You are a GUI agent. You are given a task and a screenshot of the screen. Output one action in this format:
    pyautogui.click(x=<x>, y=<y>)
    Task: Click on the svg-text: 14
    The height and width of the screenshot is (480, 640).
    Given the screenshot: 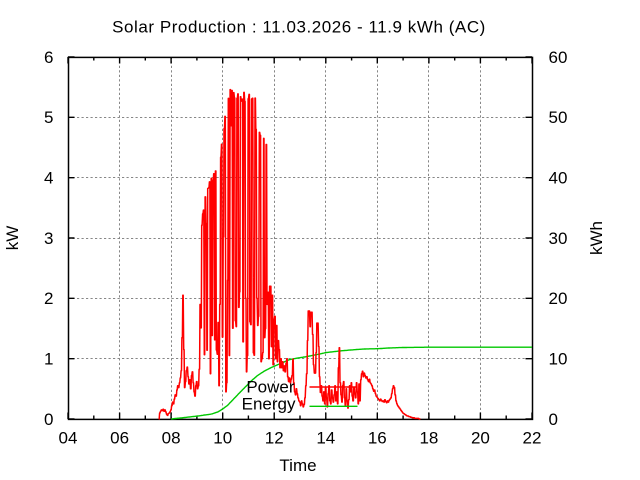 What is the action you would take?
    pyautogui.click(x=325, y=438)
    